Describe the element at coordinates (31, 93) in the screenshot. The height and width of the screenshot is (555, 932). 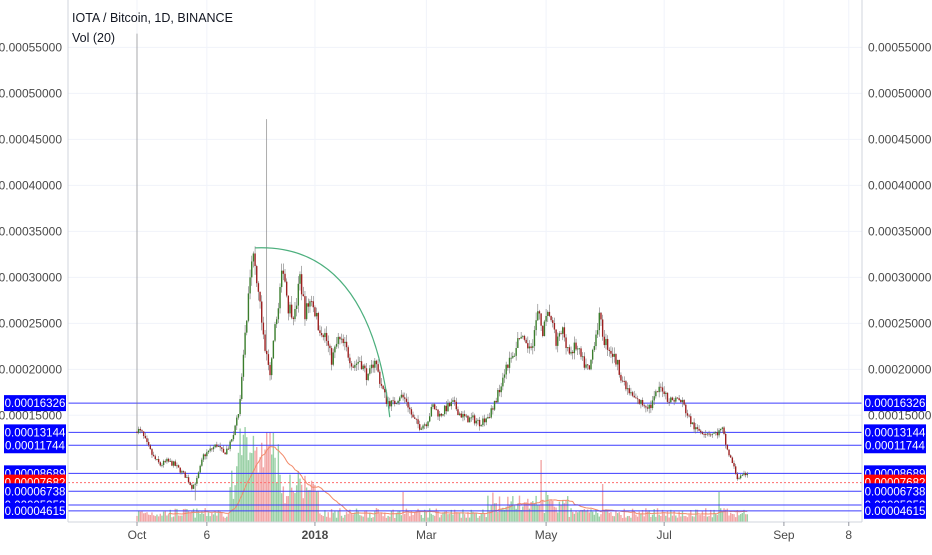
I see `y-tick-label-left: 0.00050000` at that location.